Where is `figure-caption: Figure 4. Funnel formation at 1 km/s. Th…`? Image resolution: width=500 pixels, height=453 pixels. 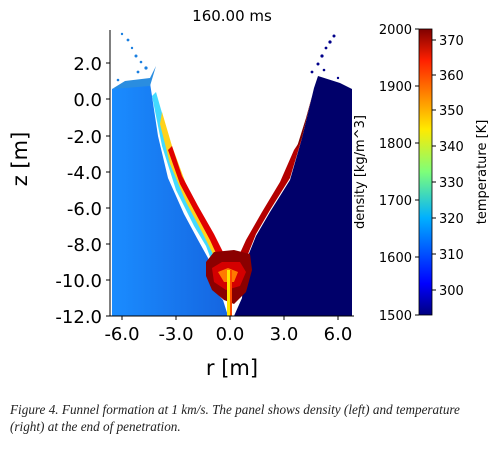 figure-caption: Figure 4. Funnel formation at 1 km/s. Th… is located at coordinates (235, 418).